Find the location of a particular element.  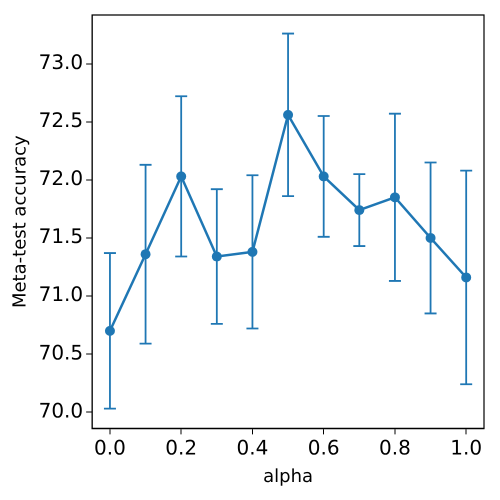

x-tick-label: 0.2 is located at coordinates (181, 448).